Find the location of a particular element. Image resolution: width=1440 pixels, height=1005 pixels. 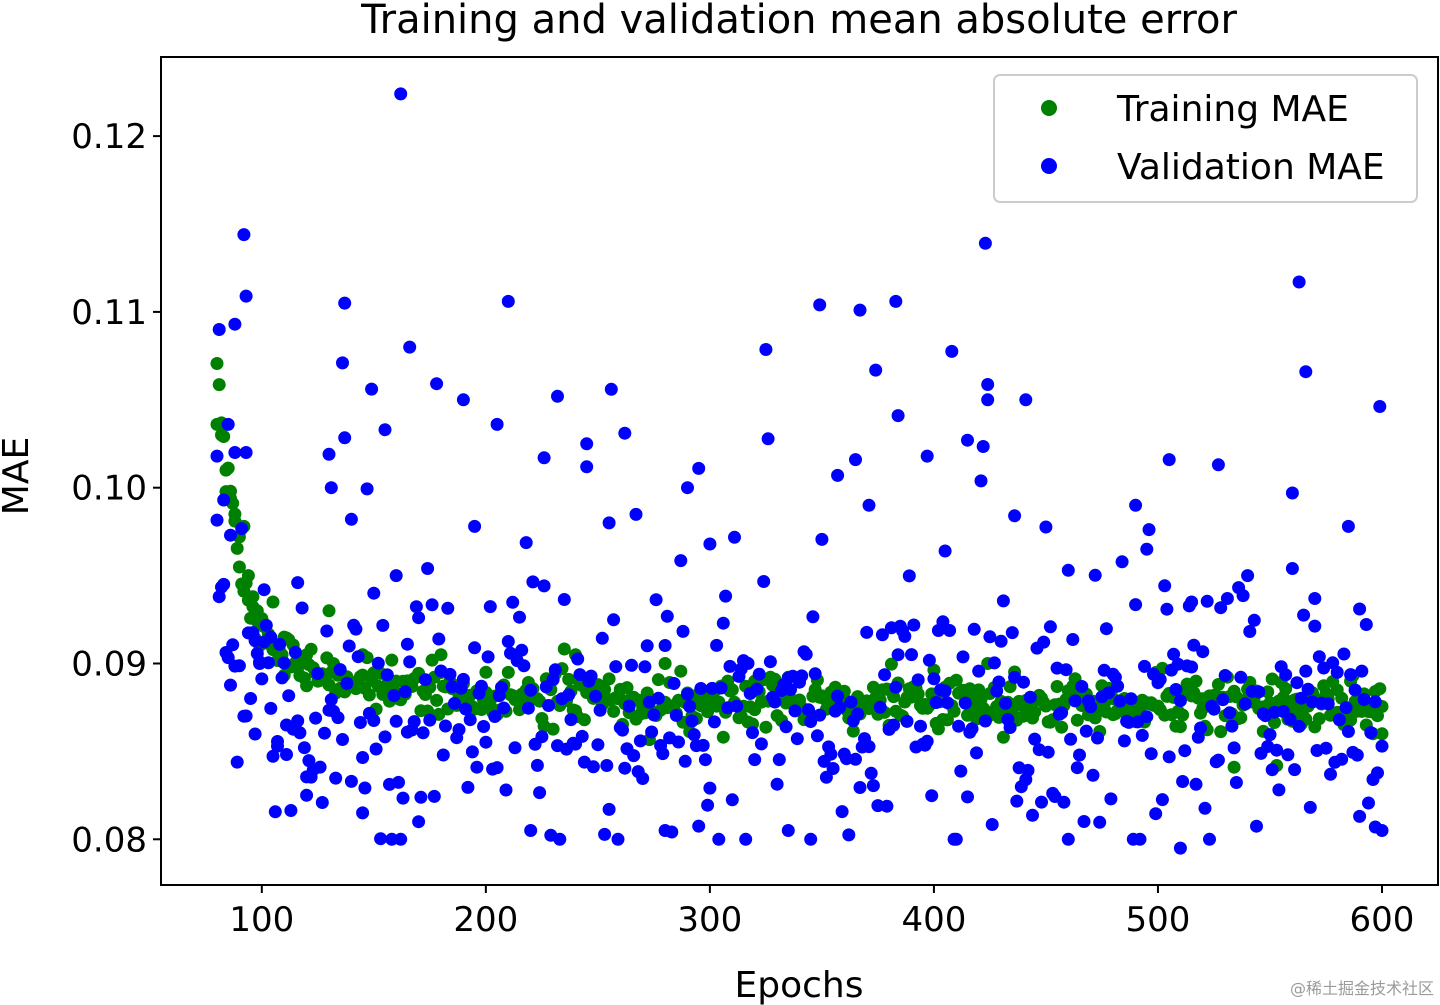

y-axis-ticks: 0.08 0.09 0.10 0.11 0.12 is located at coordinates (116, 488).